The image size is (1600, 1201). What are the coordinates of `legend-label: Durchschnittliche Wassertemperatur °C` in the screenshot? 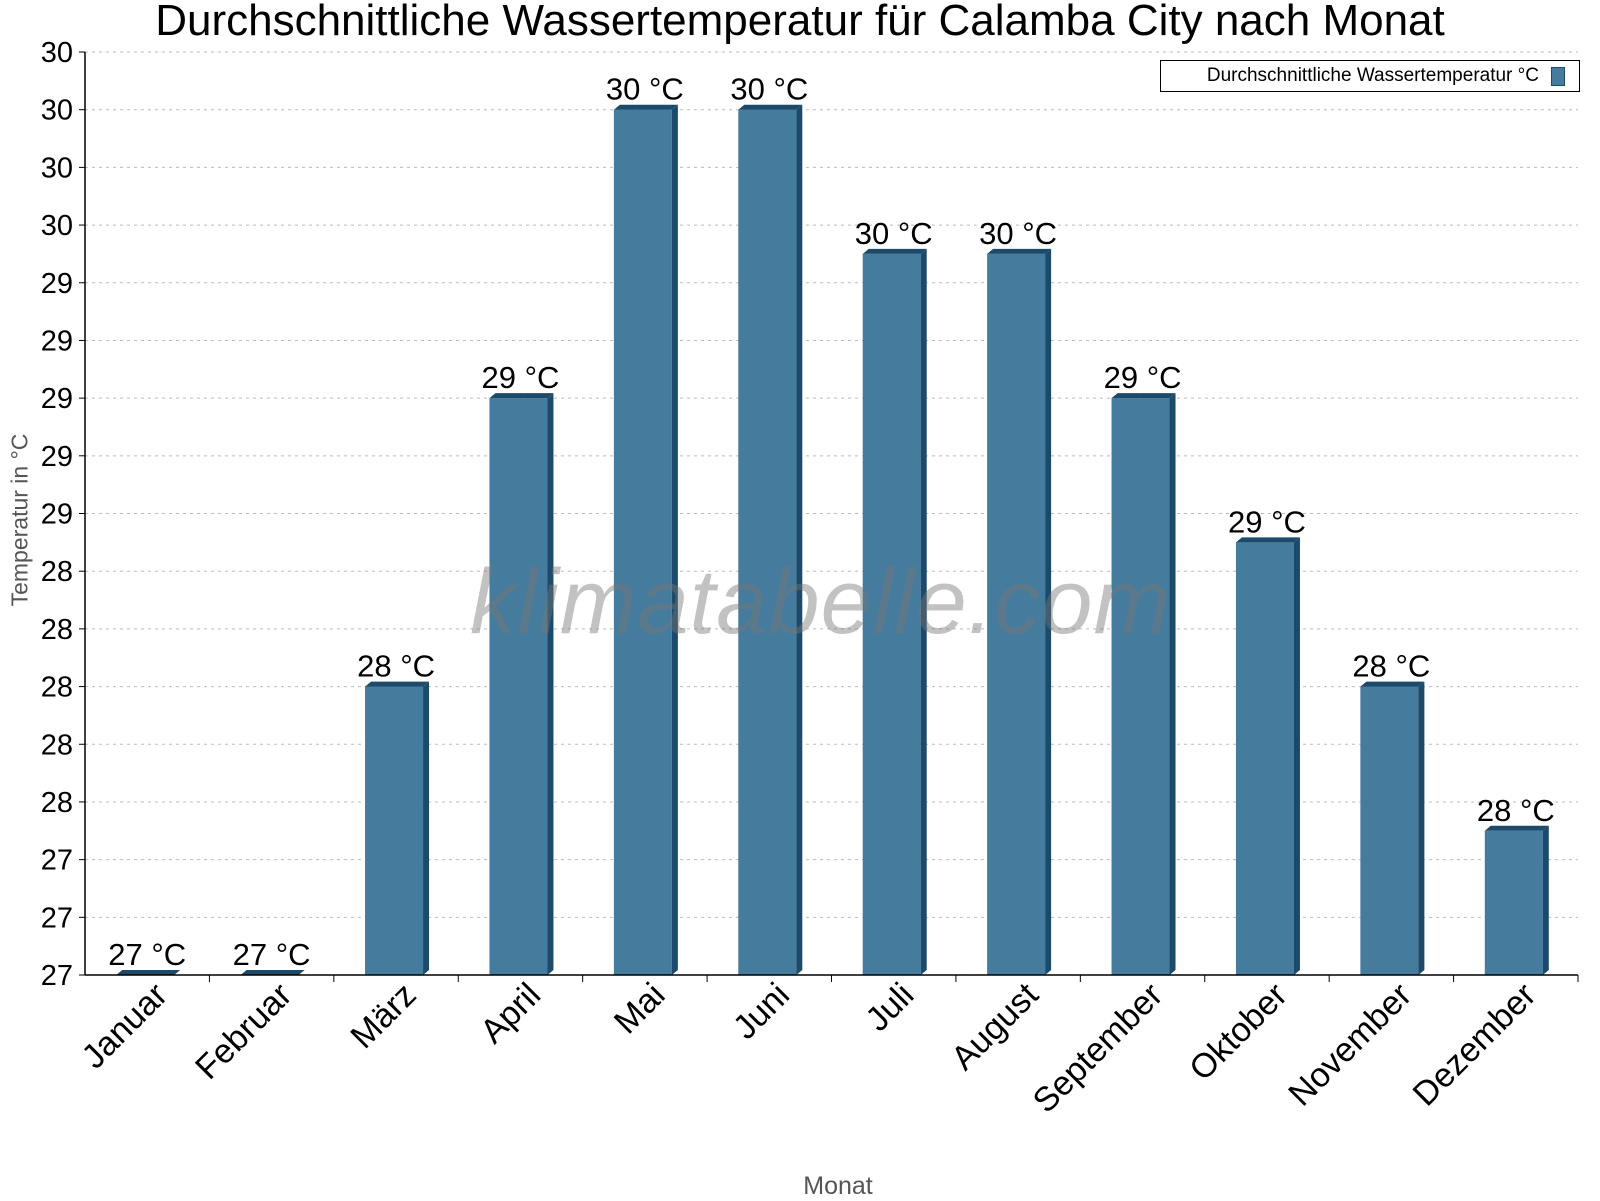 It's located at (1372, 75).